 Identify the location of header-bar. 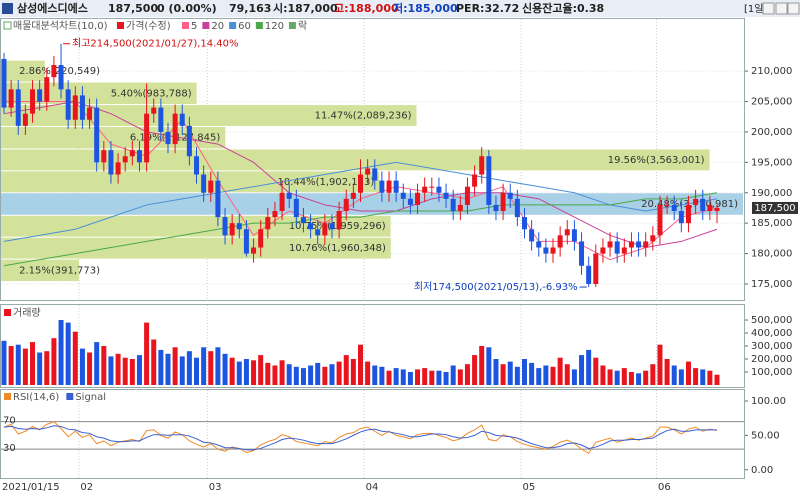
(400, 8).